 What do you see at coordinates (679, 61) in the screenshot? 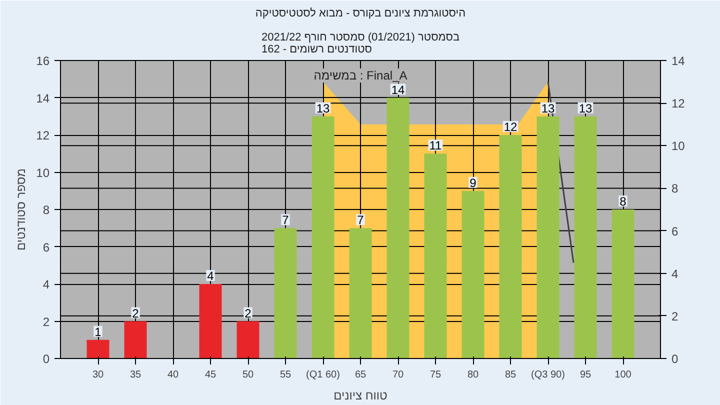
I see `y2-tick-label: 14` at bounding box center [679, 61].